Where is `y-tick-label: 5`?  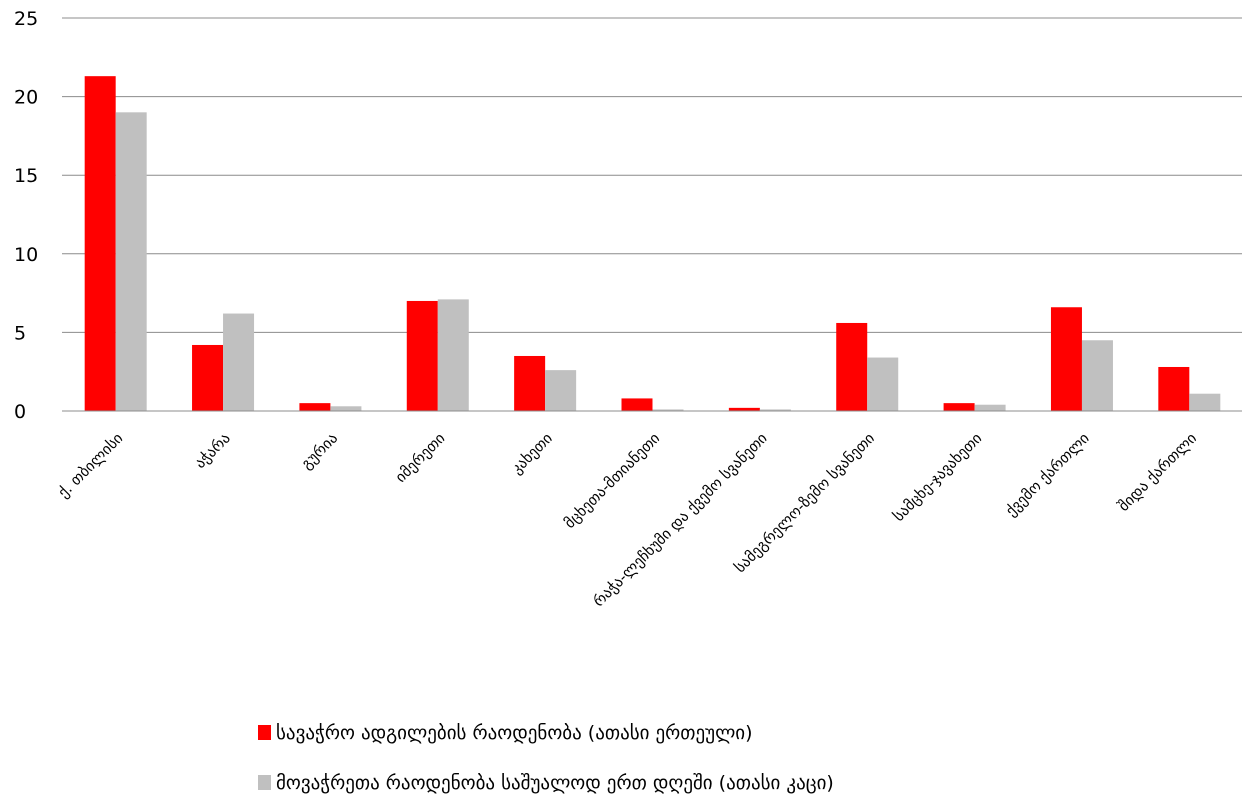 y-tick-label: 5 is located at coordinates (20, 333).